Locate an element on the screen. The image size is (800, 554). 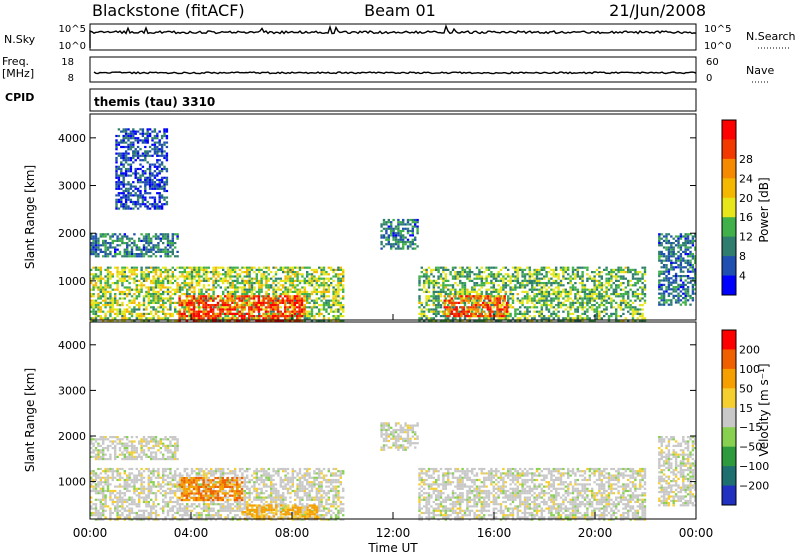
freq-left-tick-bottom: 8 is located at coordinates (71, 78).